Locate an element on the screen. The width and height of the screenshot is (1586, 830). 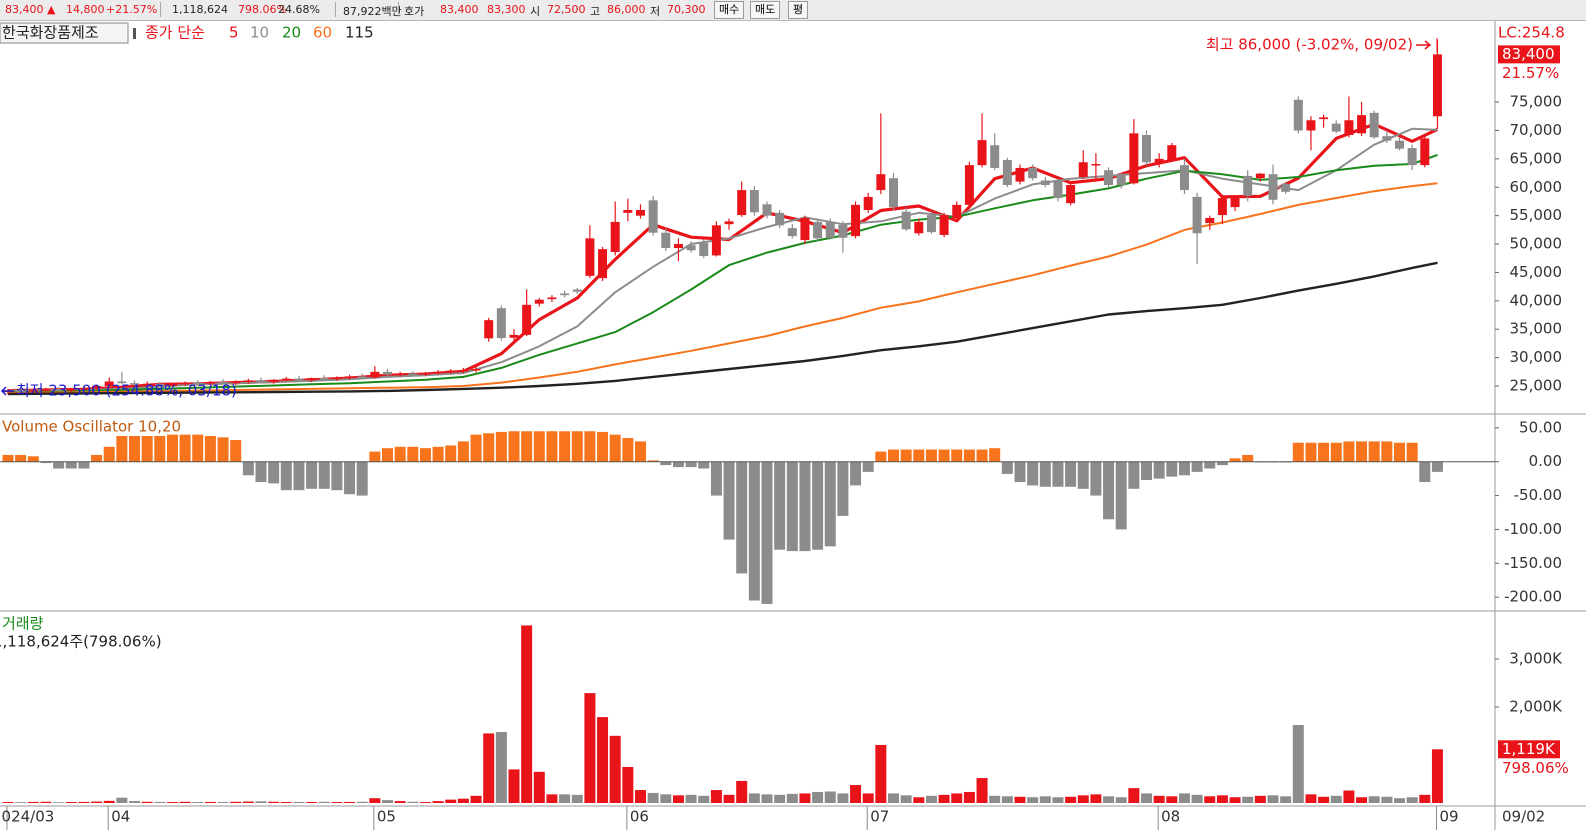
panel-subtitle: 1,118,624주(798.06%) is located at coordinates (81, 642).